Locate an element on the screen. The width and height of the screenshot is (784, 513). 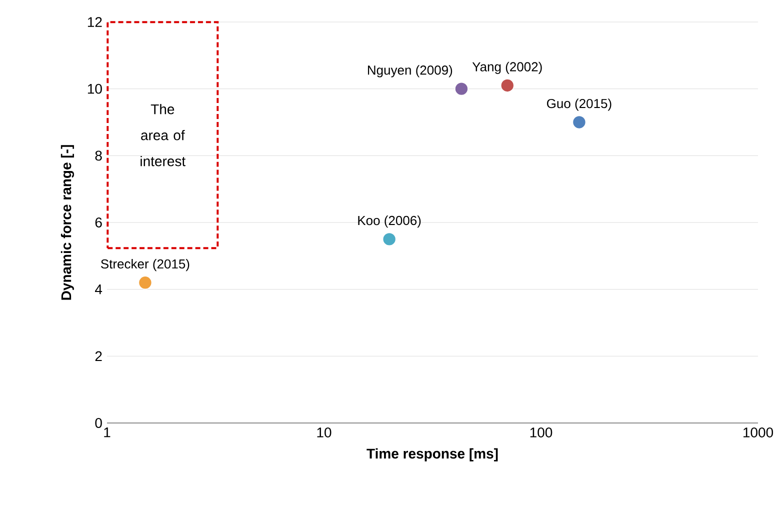
series-label: Guo (2015) is located at coordinates (579, 104).